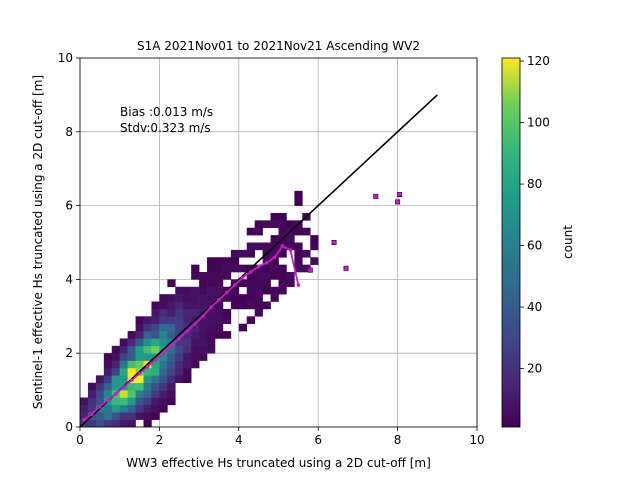  What do you see at coordinates (69, 353) in the screenshot?
I see `y-tick-label: 2` at bounding box center [69, 353].